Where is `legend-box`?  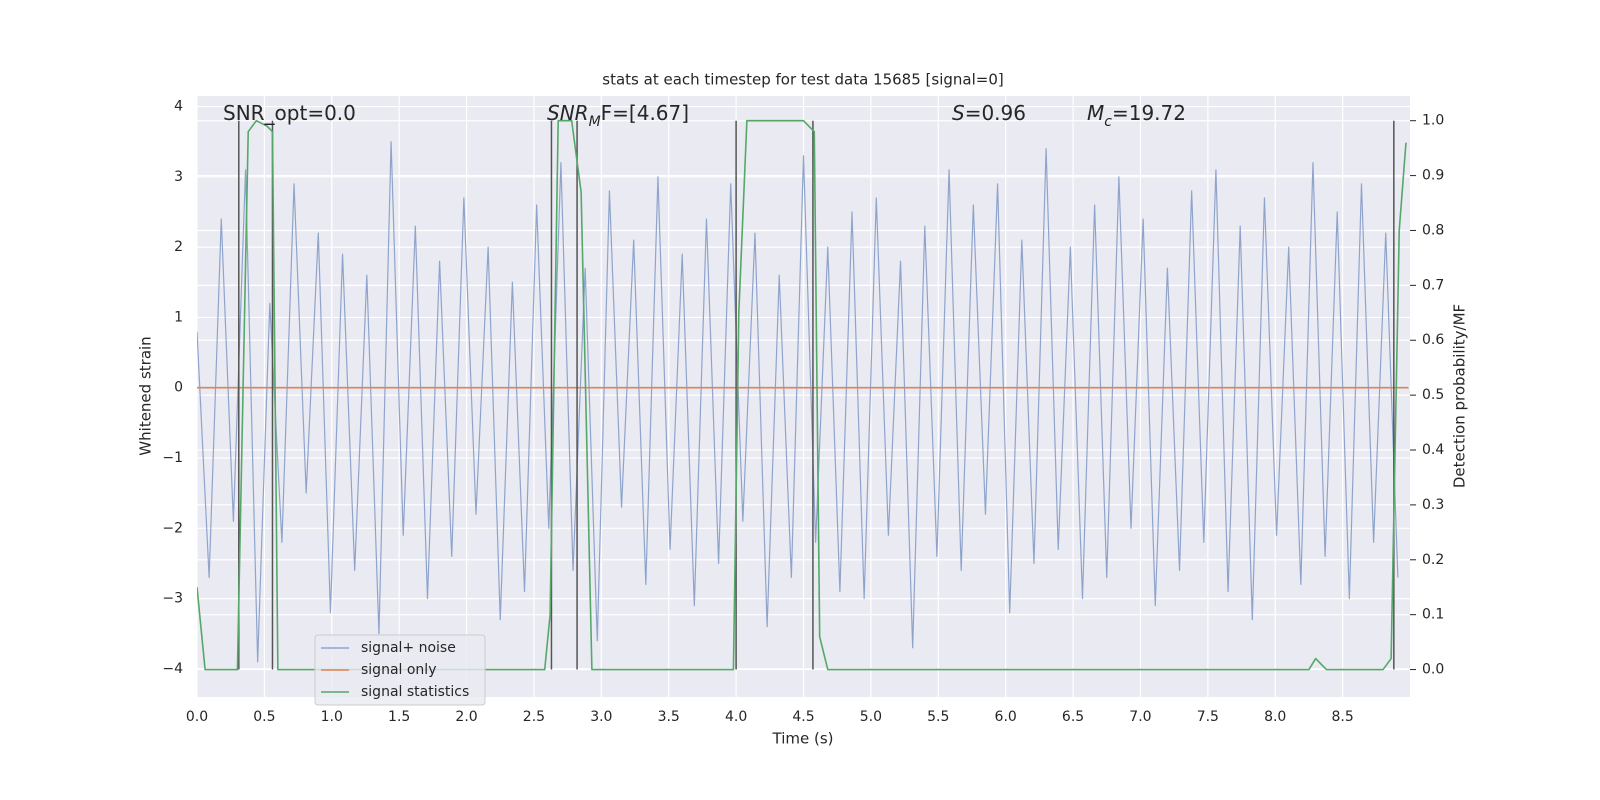 legend-box is located at coordinates (400, 670).